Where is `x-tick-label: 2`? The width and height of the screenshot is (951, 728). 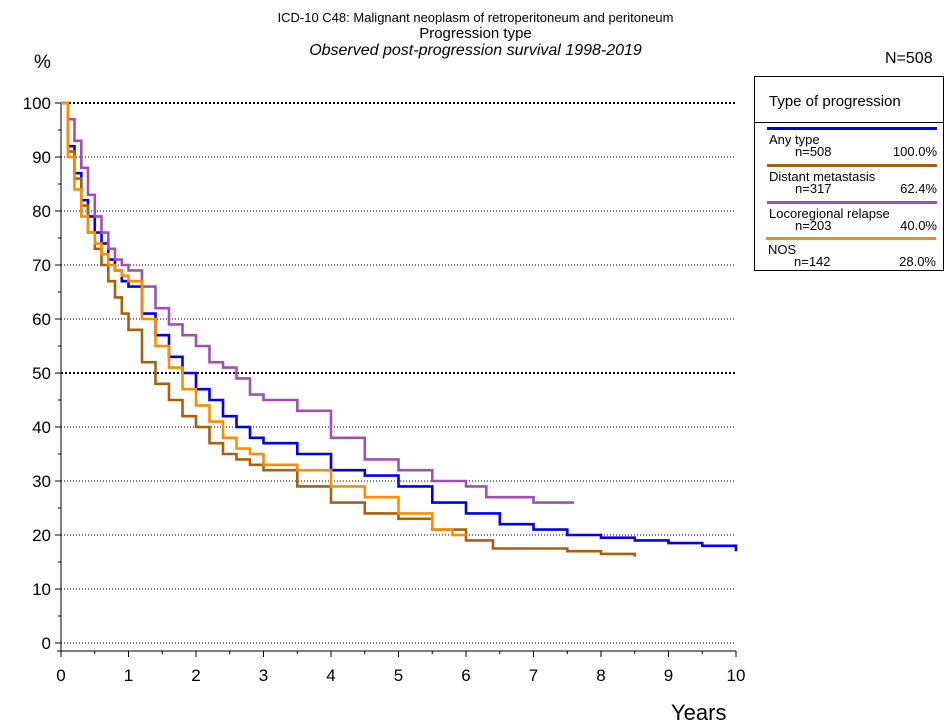 x-tick-label: 2 is located at coordinates (195, 675).